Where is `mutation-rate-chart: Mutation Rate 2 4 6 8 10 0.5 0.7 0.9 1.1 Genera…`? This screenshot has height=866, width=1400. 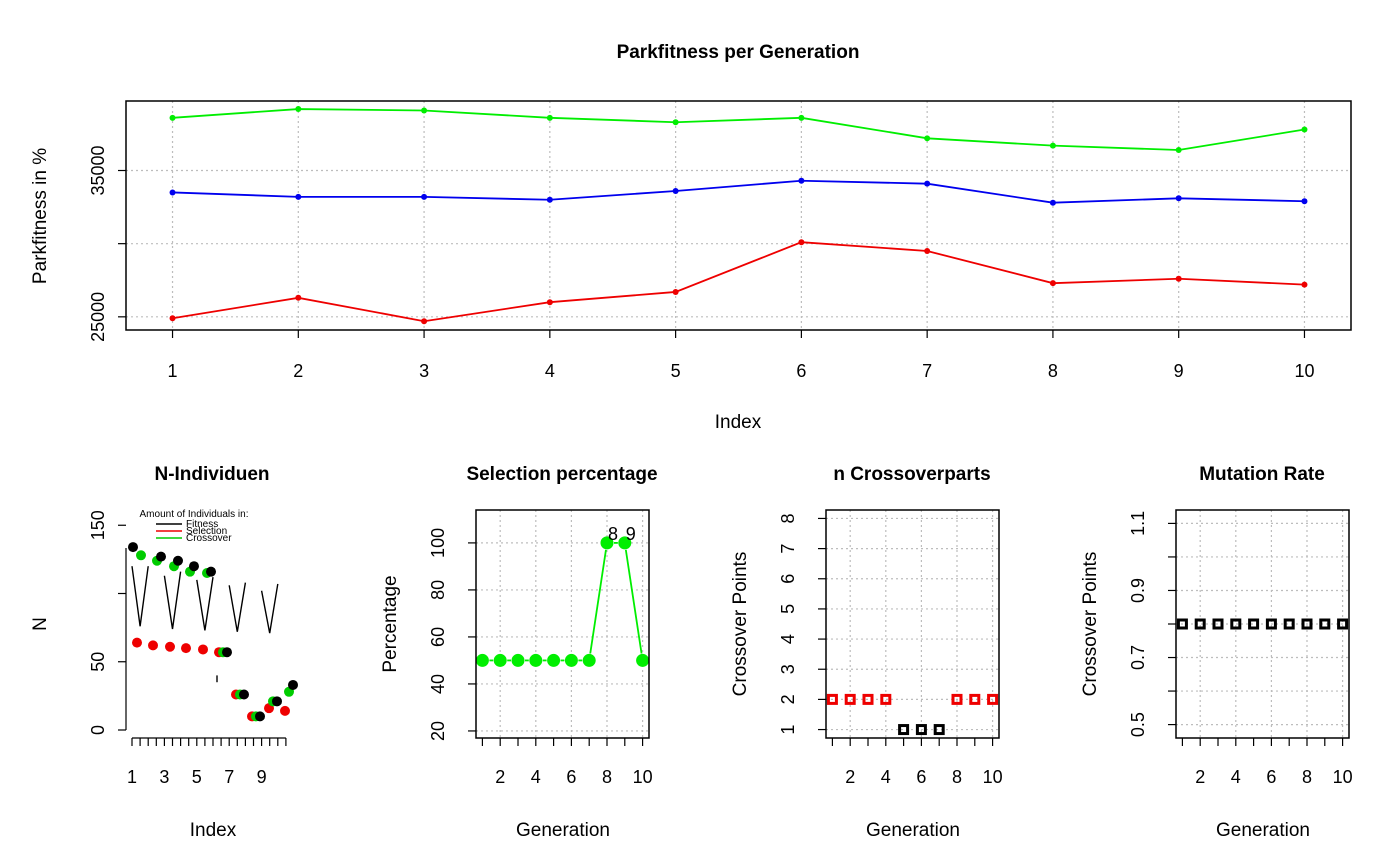
mutation-rate-chart: Mutation Rate 2 4 6 8 10 0.5 0.7 0.9 1.1 Genera… is located at coordinates (1216, 652).